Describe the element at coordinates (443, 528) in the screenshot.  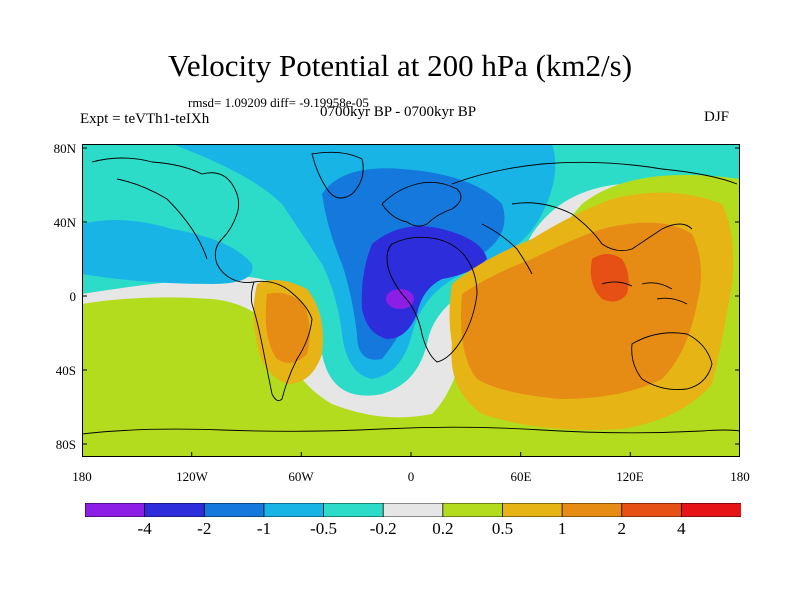
I see `colorbar-tick-label: 0.2` at that location.